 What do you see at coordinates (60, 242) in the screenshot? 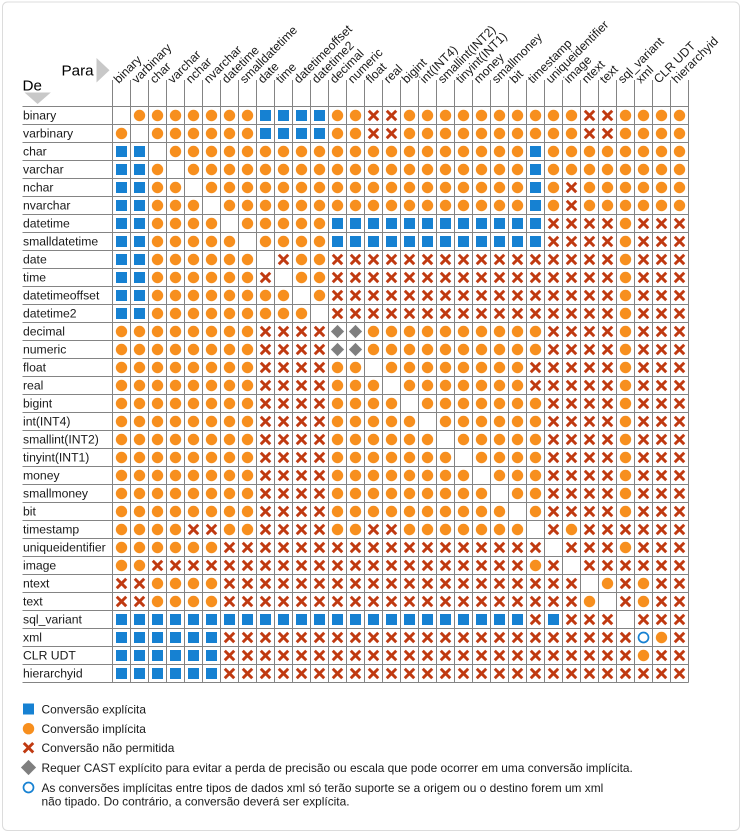
I see `svg-text: smalldatetime` at bounding box center [60, 242].